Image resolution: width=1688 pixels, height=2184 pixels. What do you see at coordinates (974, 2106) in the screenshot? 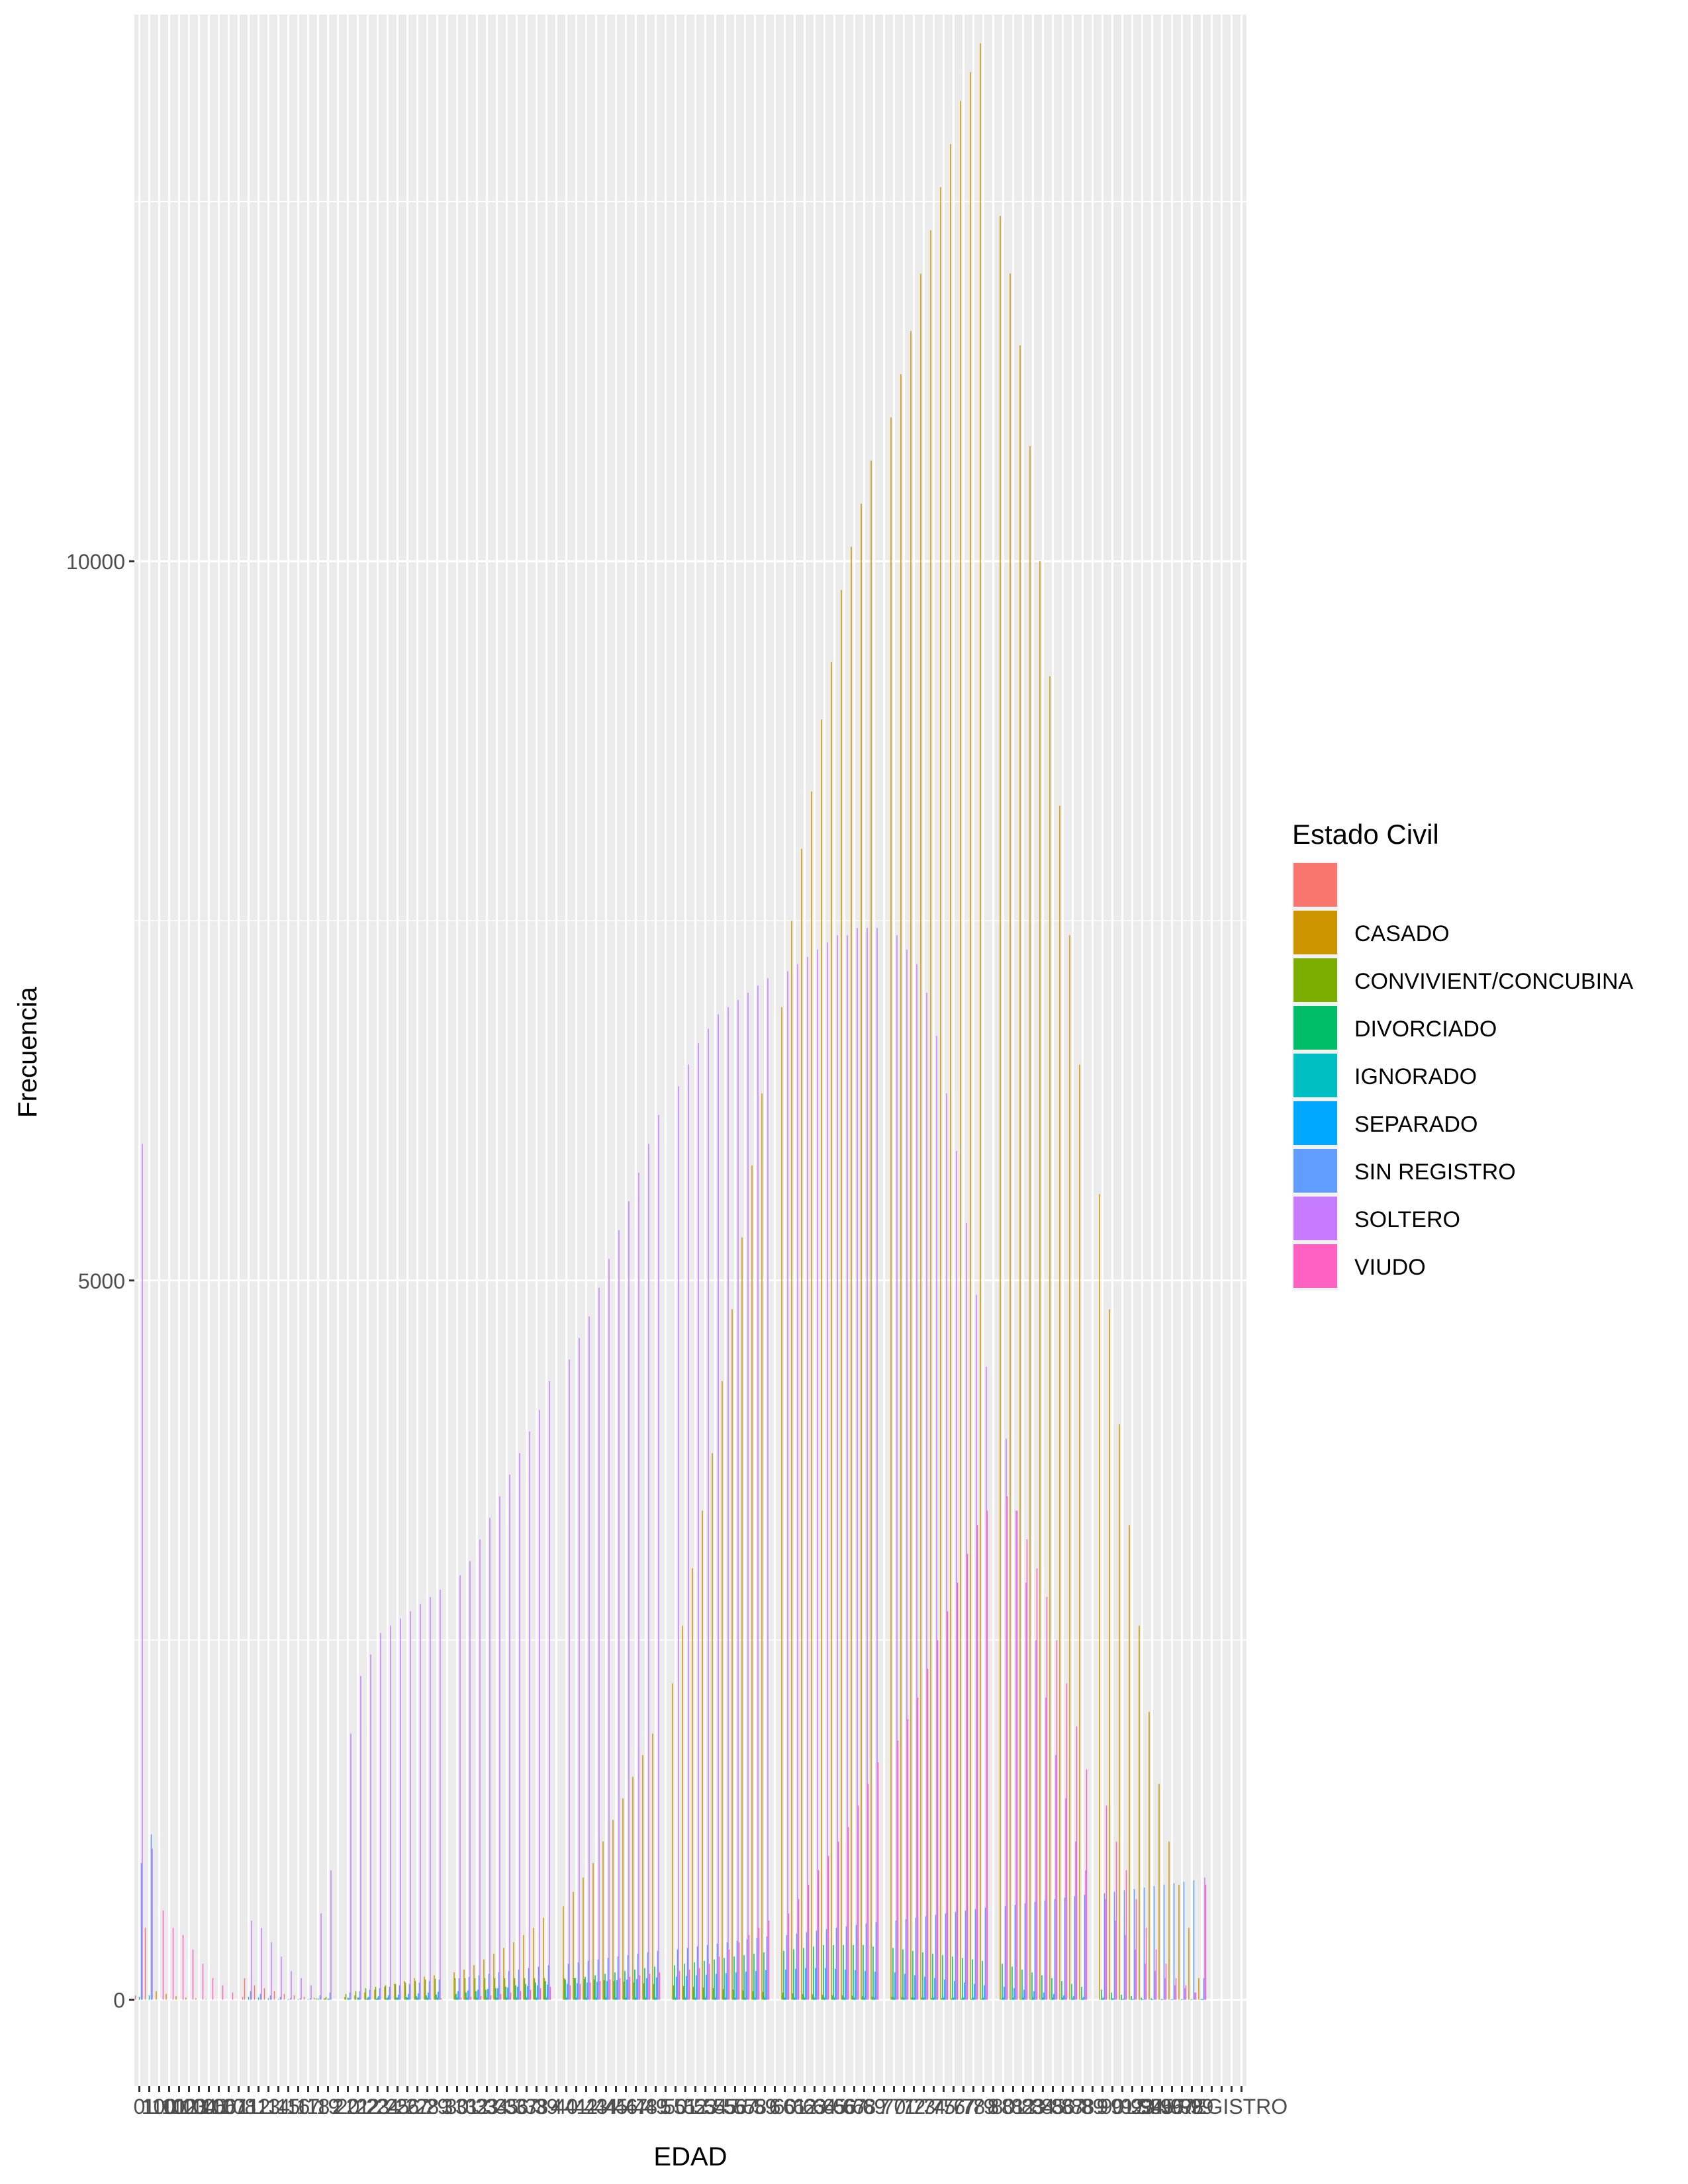
I see `x-tick-label: 78` at bounding box center [974, 2106].